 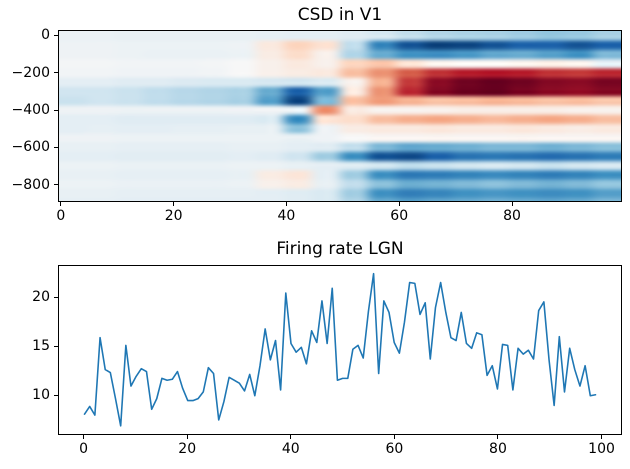 I want to click on y-tick-label: −200, so click(x=30, y=72).